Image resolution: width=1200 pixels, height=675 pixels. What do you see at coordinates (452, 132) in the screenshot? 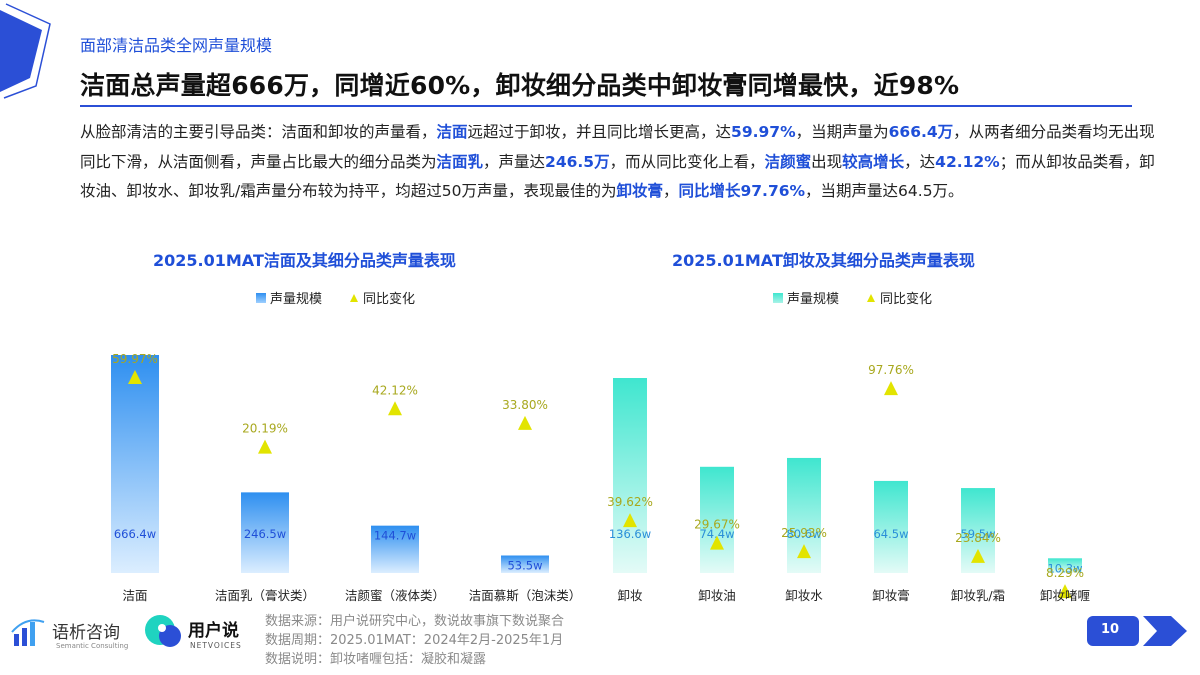
I see `summary-highlight: 洁面` at bounding box center [452, 132].